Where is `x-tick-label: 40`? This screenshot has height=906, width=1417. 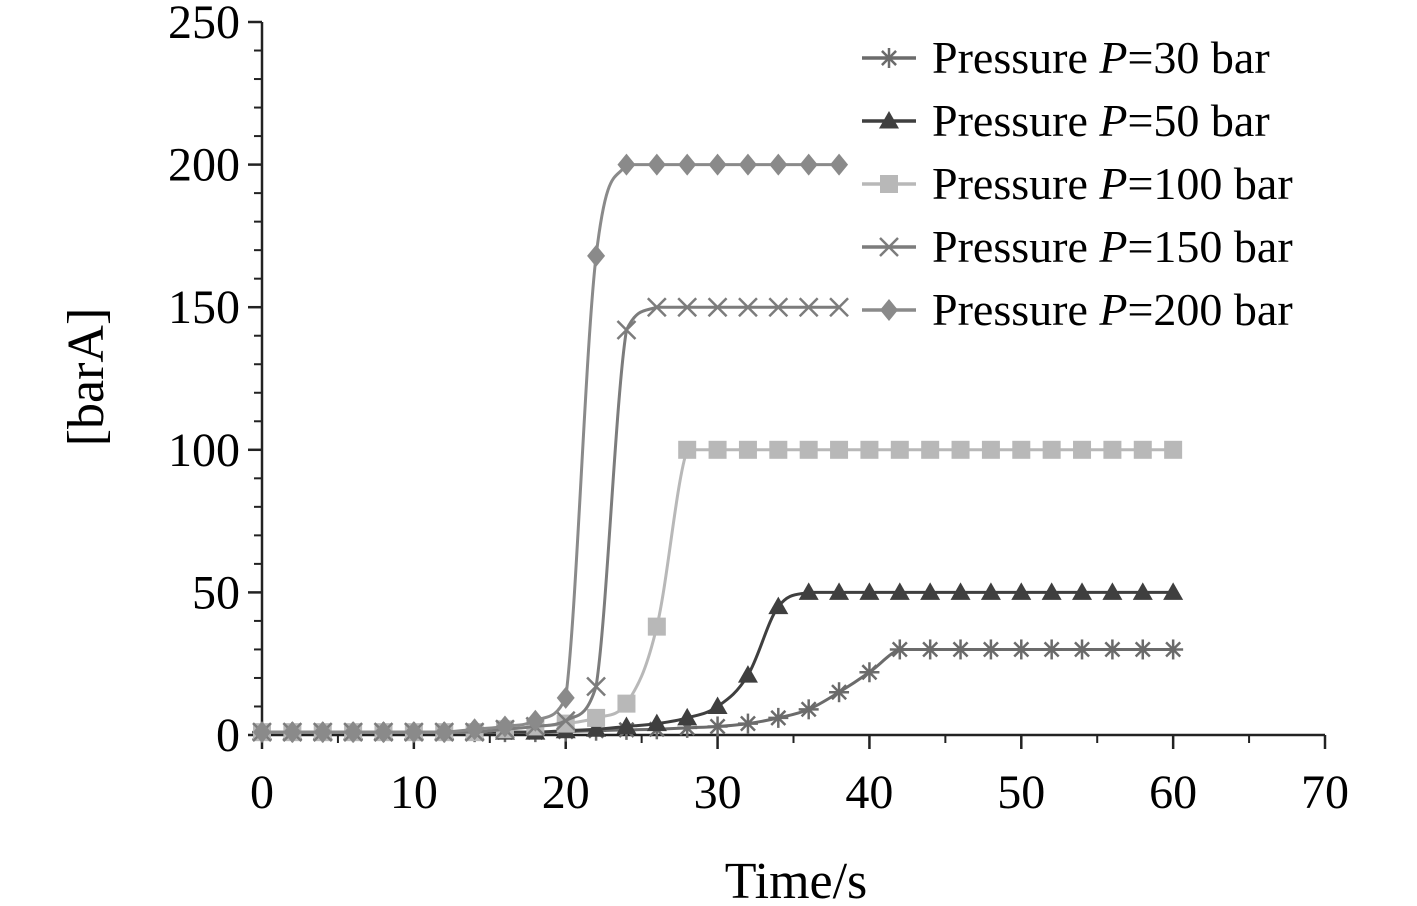
x-tick-label: 40 is located at coordinates (869, 792).